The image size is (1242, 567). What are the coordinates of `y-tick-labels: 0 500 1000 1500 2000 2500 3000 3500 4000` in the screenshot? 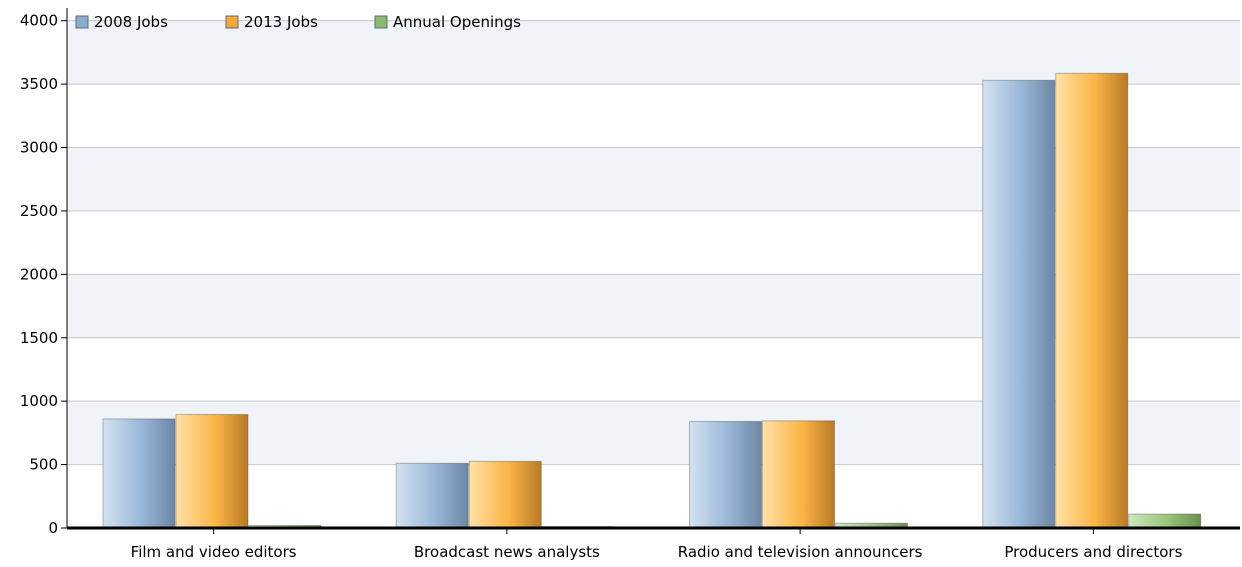 It's located at (39, 274).